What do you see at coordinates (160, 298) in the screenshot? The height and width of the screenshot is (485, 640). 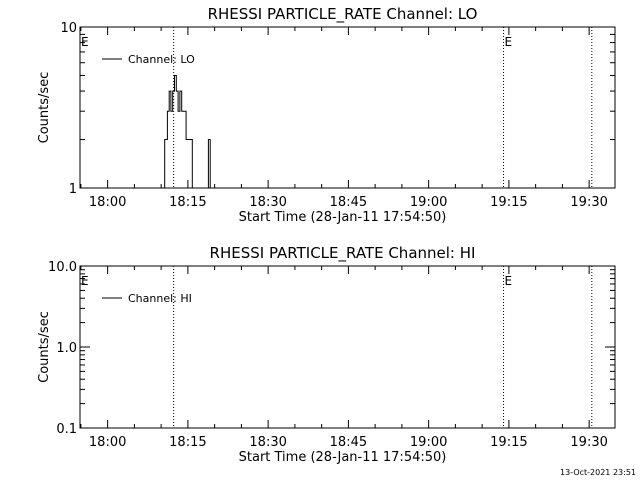 I see `legend-label: Channel: HI` at bounding box center [160, 298].